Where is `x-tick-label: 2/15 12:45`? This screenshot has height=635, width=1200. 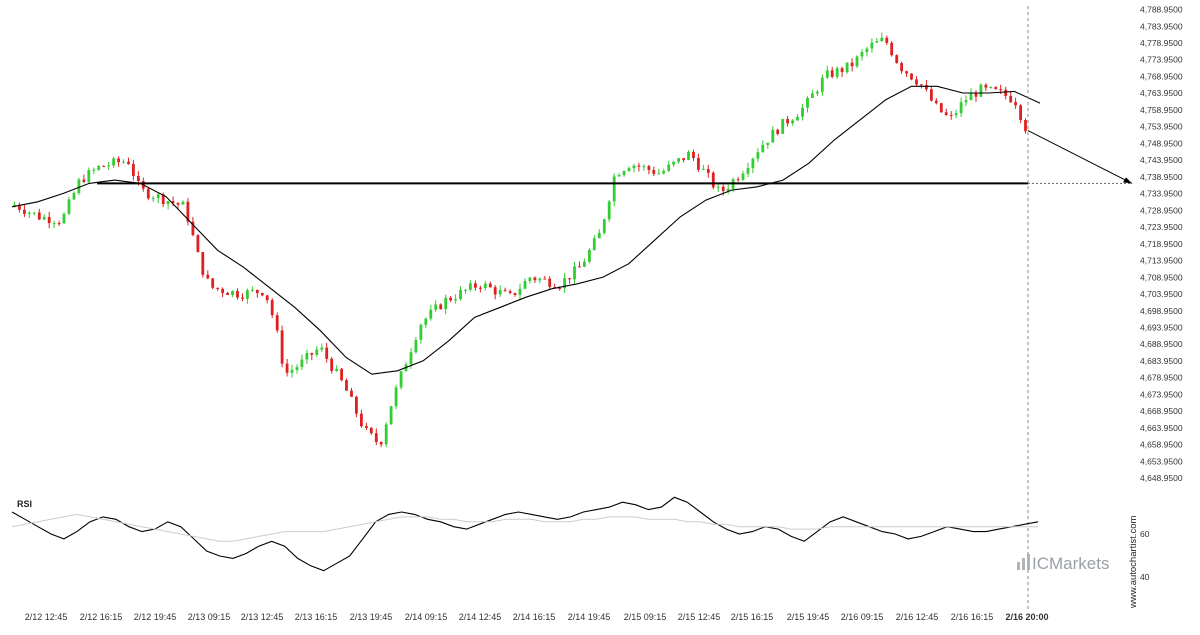
x-tick-label: 2/15 12:45 is located at coordinates (699, 617).